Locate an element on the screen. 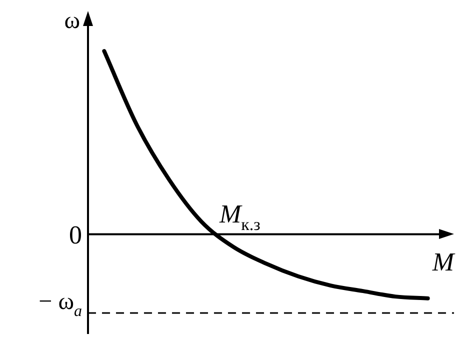 The height and width of the screenshot is (350, 476). text: 0 is located at coordinates (75, 235).